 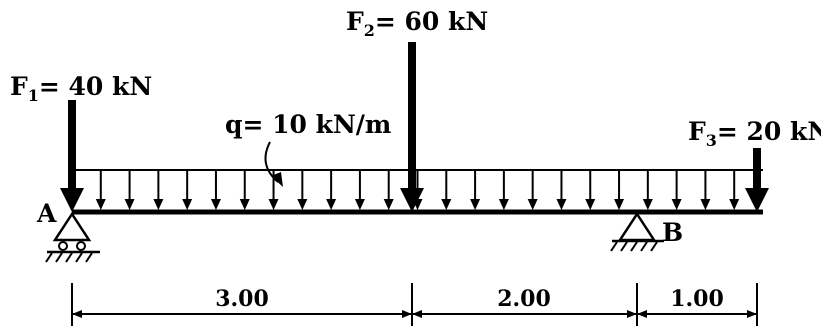 What do you see at coordinates (63, 246) in the screenshot?
I see `support-a-roller-left` at bounding box center [63, 246].